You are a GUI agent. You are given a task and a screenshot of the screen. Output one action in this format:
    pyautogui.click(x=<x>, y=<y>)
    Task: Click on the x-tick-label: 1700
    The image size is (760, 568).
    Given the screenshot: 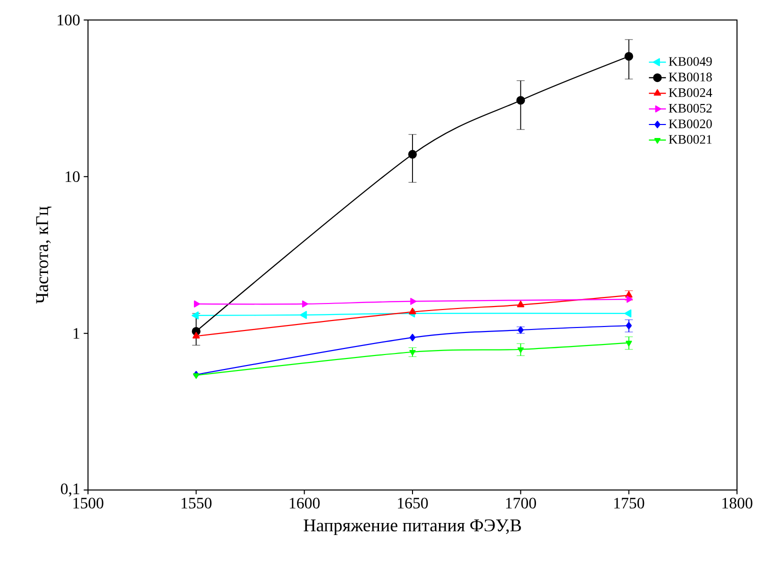 What is the action you would take?
    pyautogui.click(x=521, y=503)
    